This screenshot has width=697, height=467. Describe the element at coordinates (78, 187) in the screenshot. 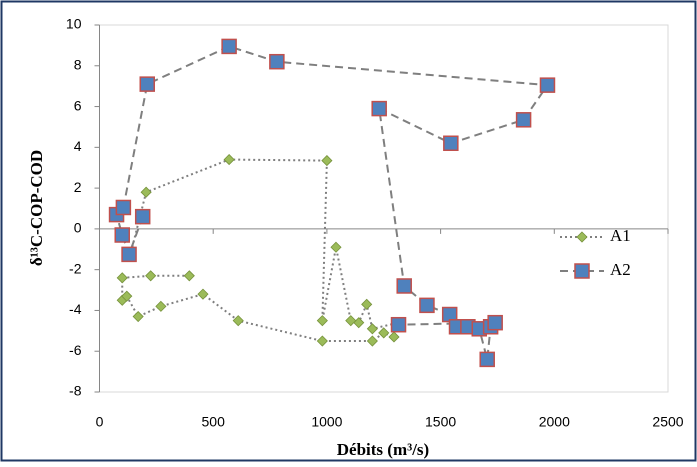

I see `y-tick-label: 2` at that location.